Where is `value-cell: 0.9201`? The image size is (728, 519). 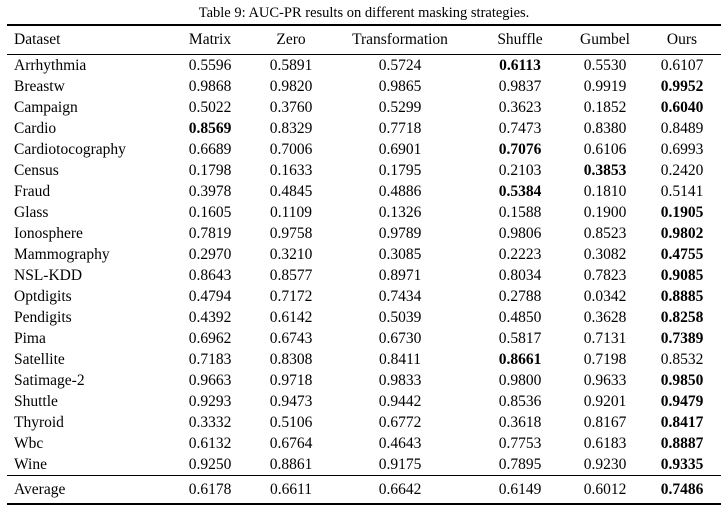
value-cell: 0.9201 is located at coordinates (605, 401).